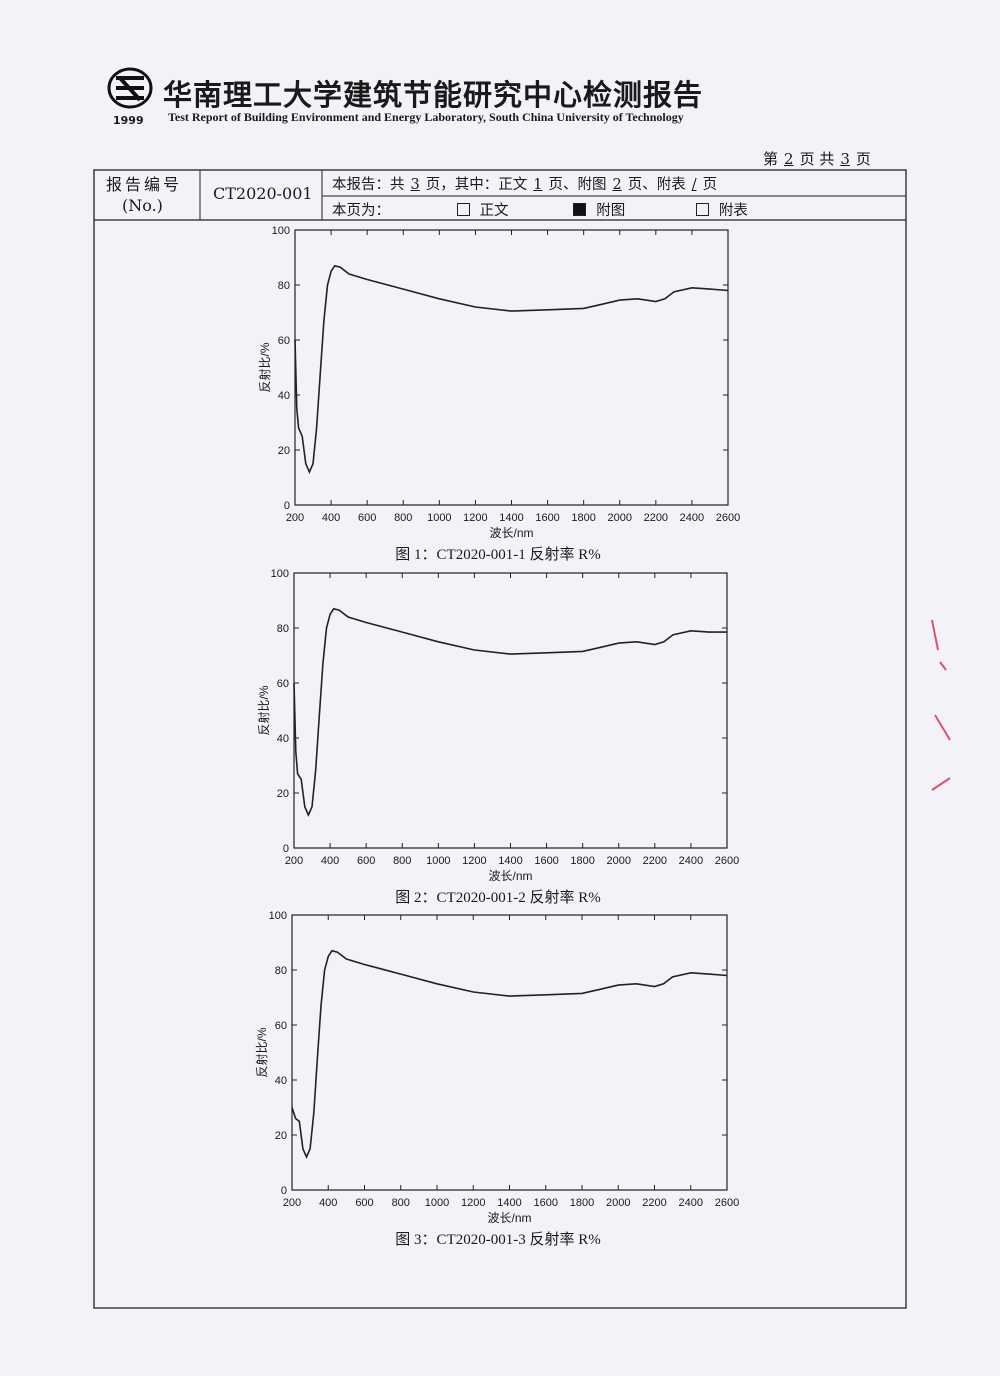  What do you see at coordinates (540, 209) in the screenshot?
I see `page-type: 本页为： 正文 附图 附表` at bounding box center [540, 209].